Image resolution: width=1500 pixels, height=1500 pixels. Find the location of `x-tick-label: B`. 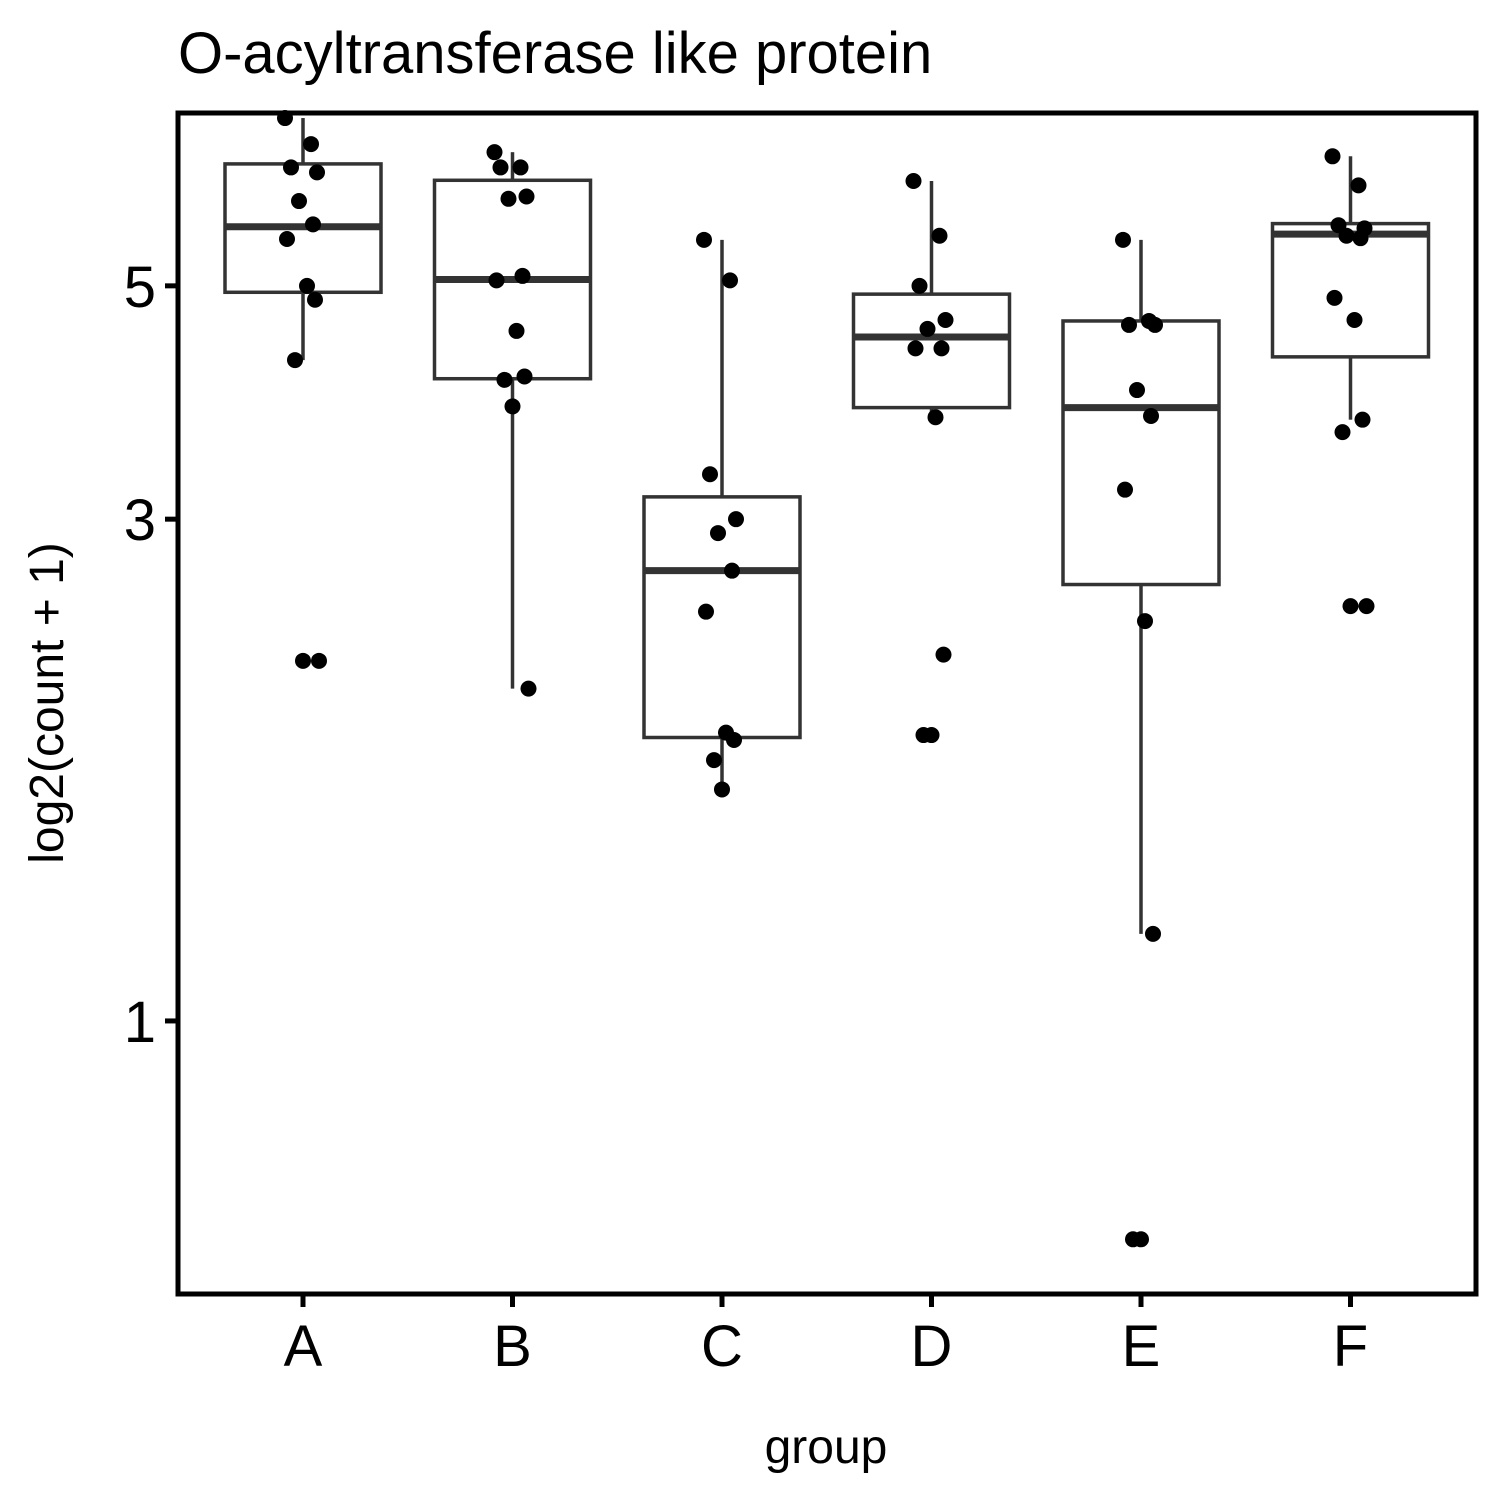

x-tick-label: B is located at coordinates (512, 1346).